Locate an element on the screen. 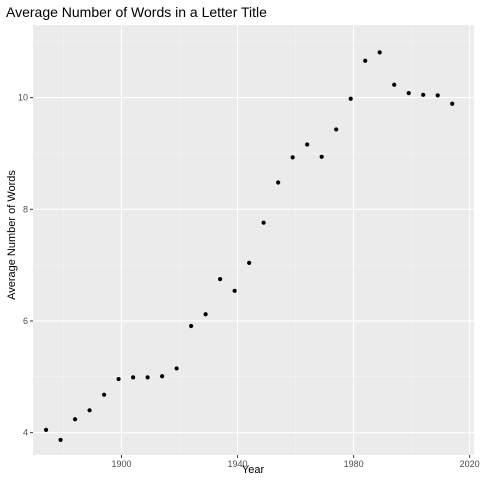 Image resolution: width=480 pixels, height=480 pixels. y-tick-label: 8 is located at coordinates (25, 209).